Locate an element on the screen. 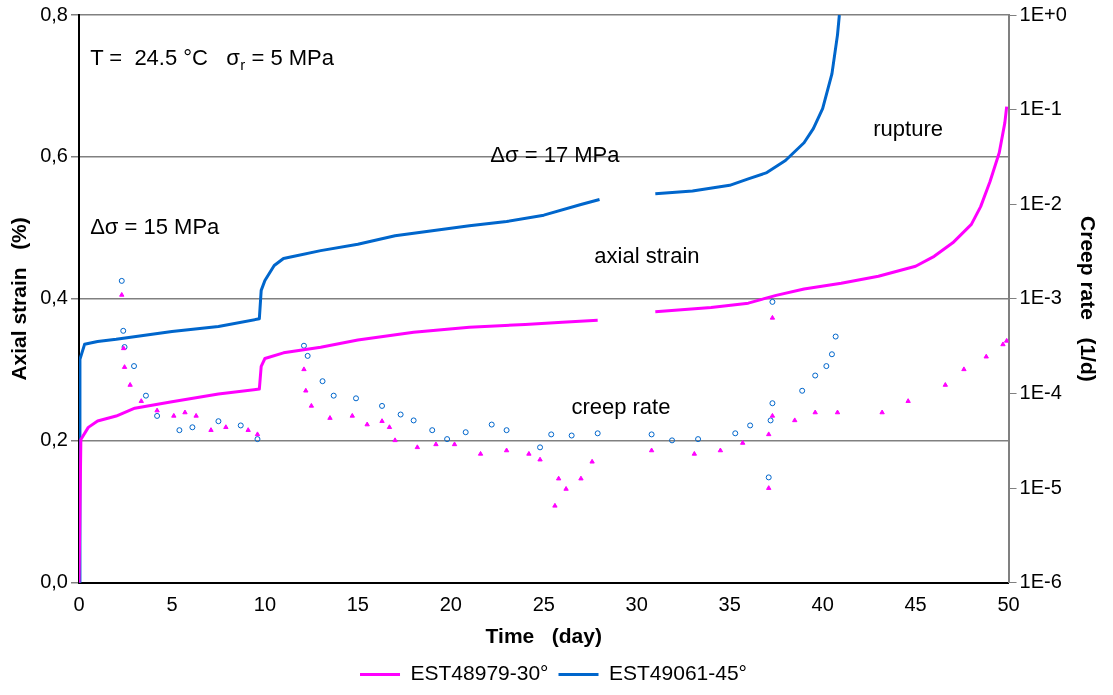  y2-tick-label: 1E-2 is located at coordinates (1040, 202).